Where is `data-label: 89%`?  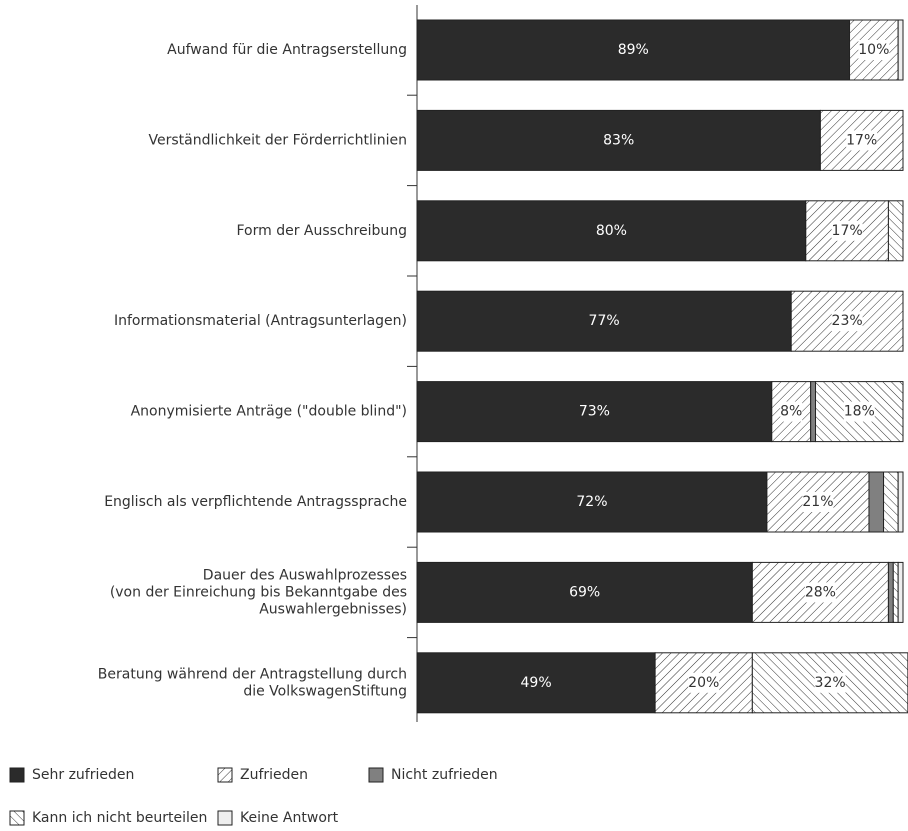 data-label: 89% is located at coordinates (633, 50).